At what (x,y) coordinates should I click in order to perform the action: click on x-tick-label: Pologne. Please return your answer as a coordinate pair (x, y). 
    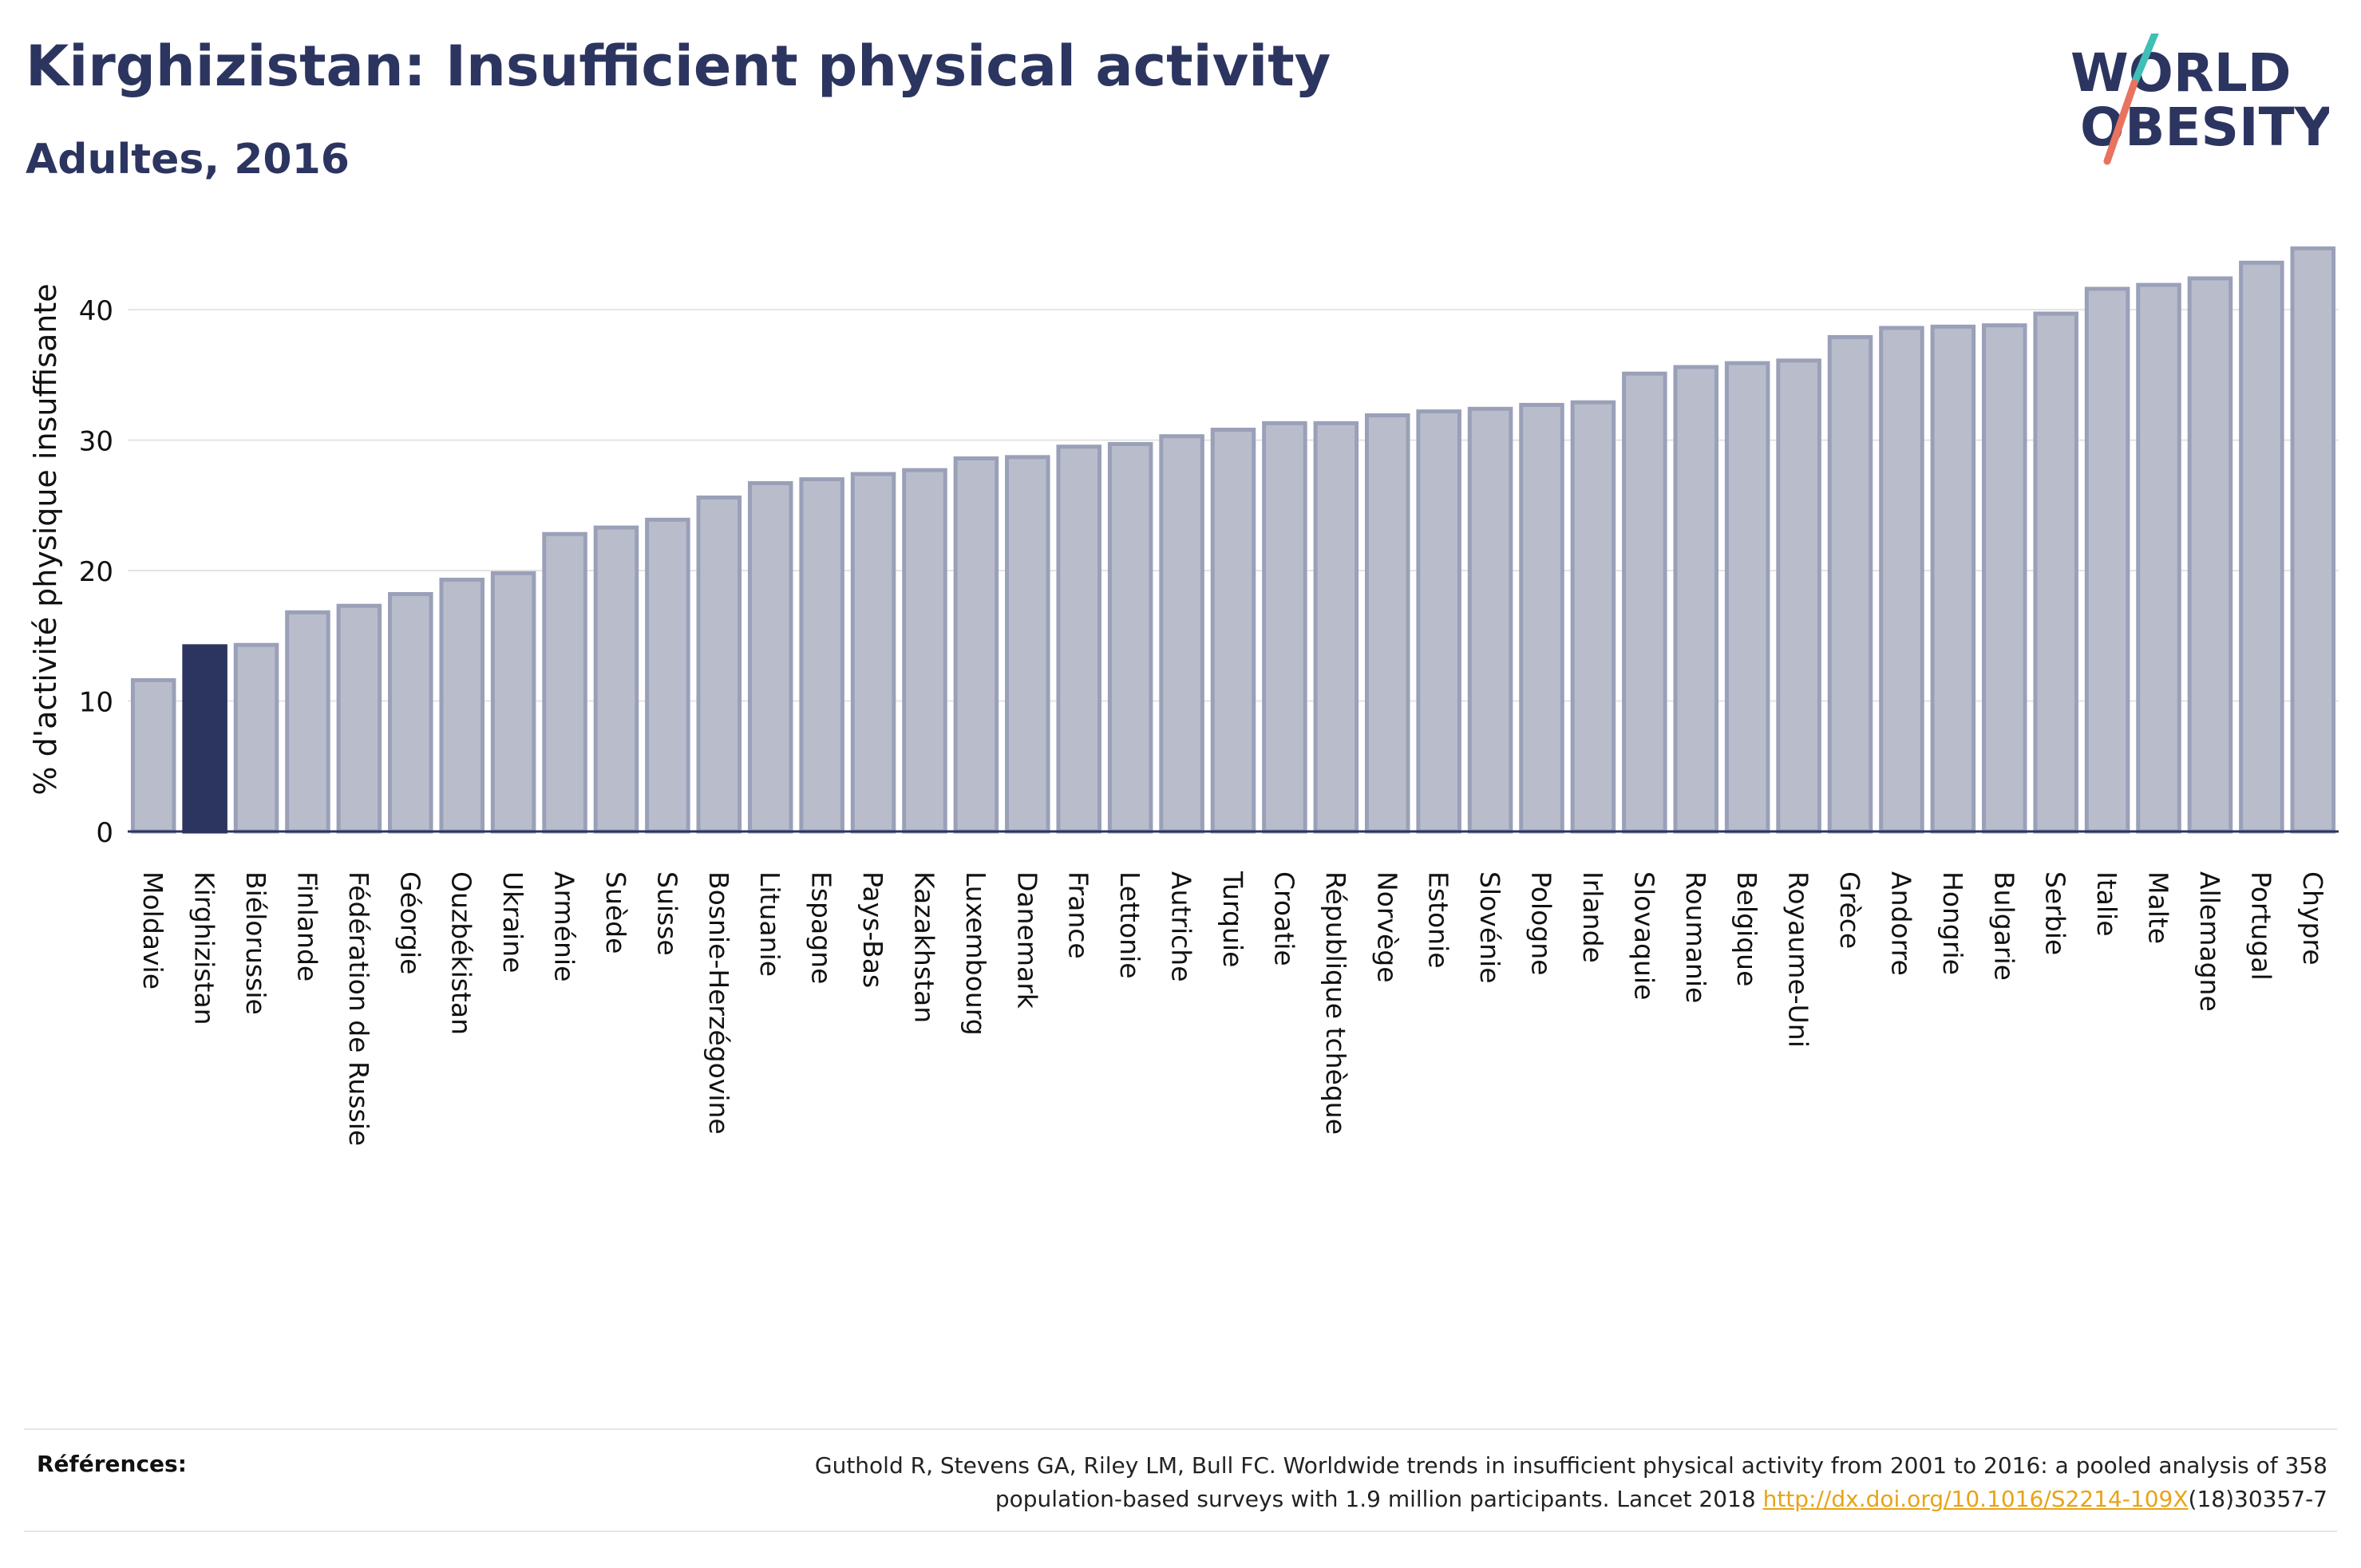
    Looking at the image, I should click on (1541, 923).